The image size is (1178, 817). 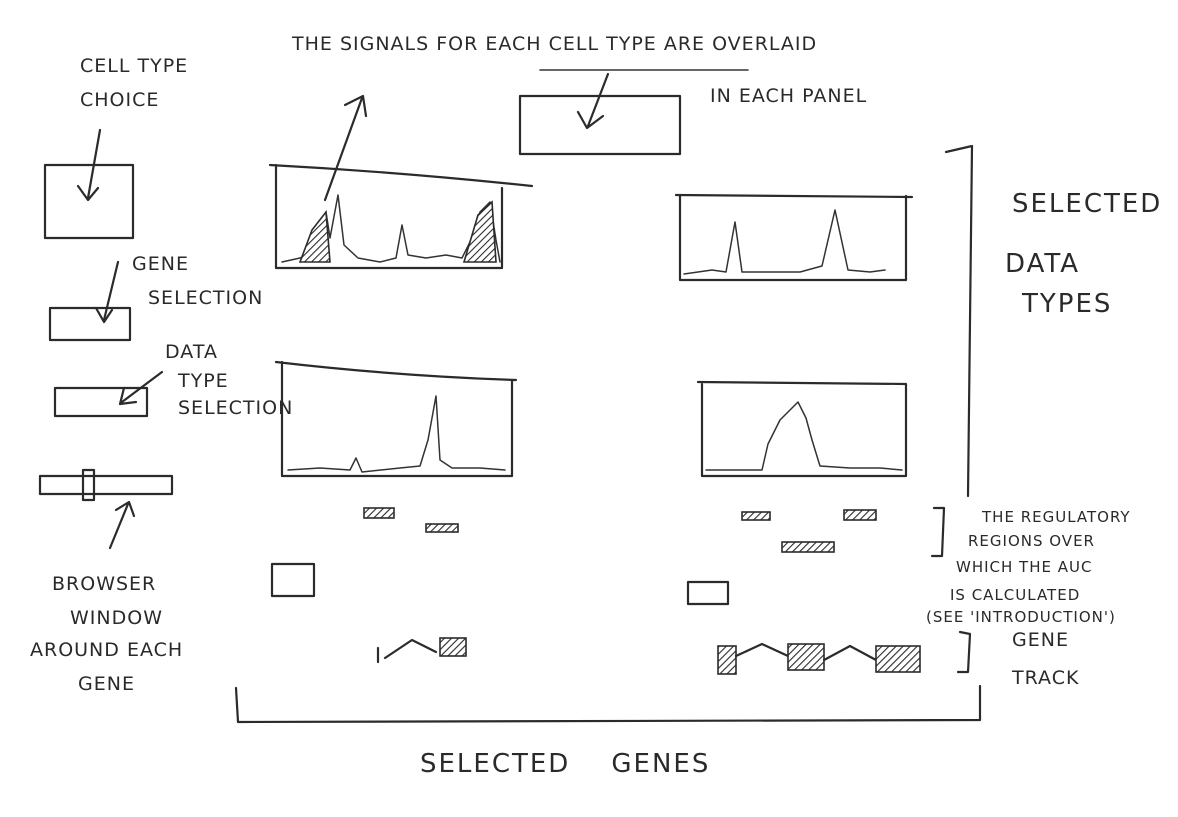 I want to click on browser-window-box-right, so click(x=708, y=593).